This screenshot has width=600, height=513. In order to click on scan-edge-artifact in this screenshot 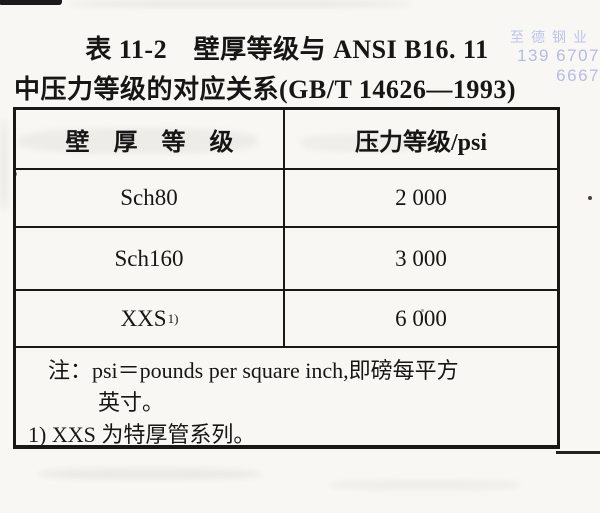, I will do `click(31, 2)`.